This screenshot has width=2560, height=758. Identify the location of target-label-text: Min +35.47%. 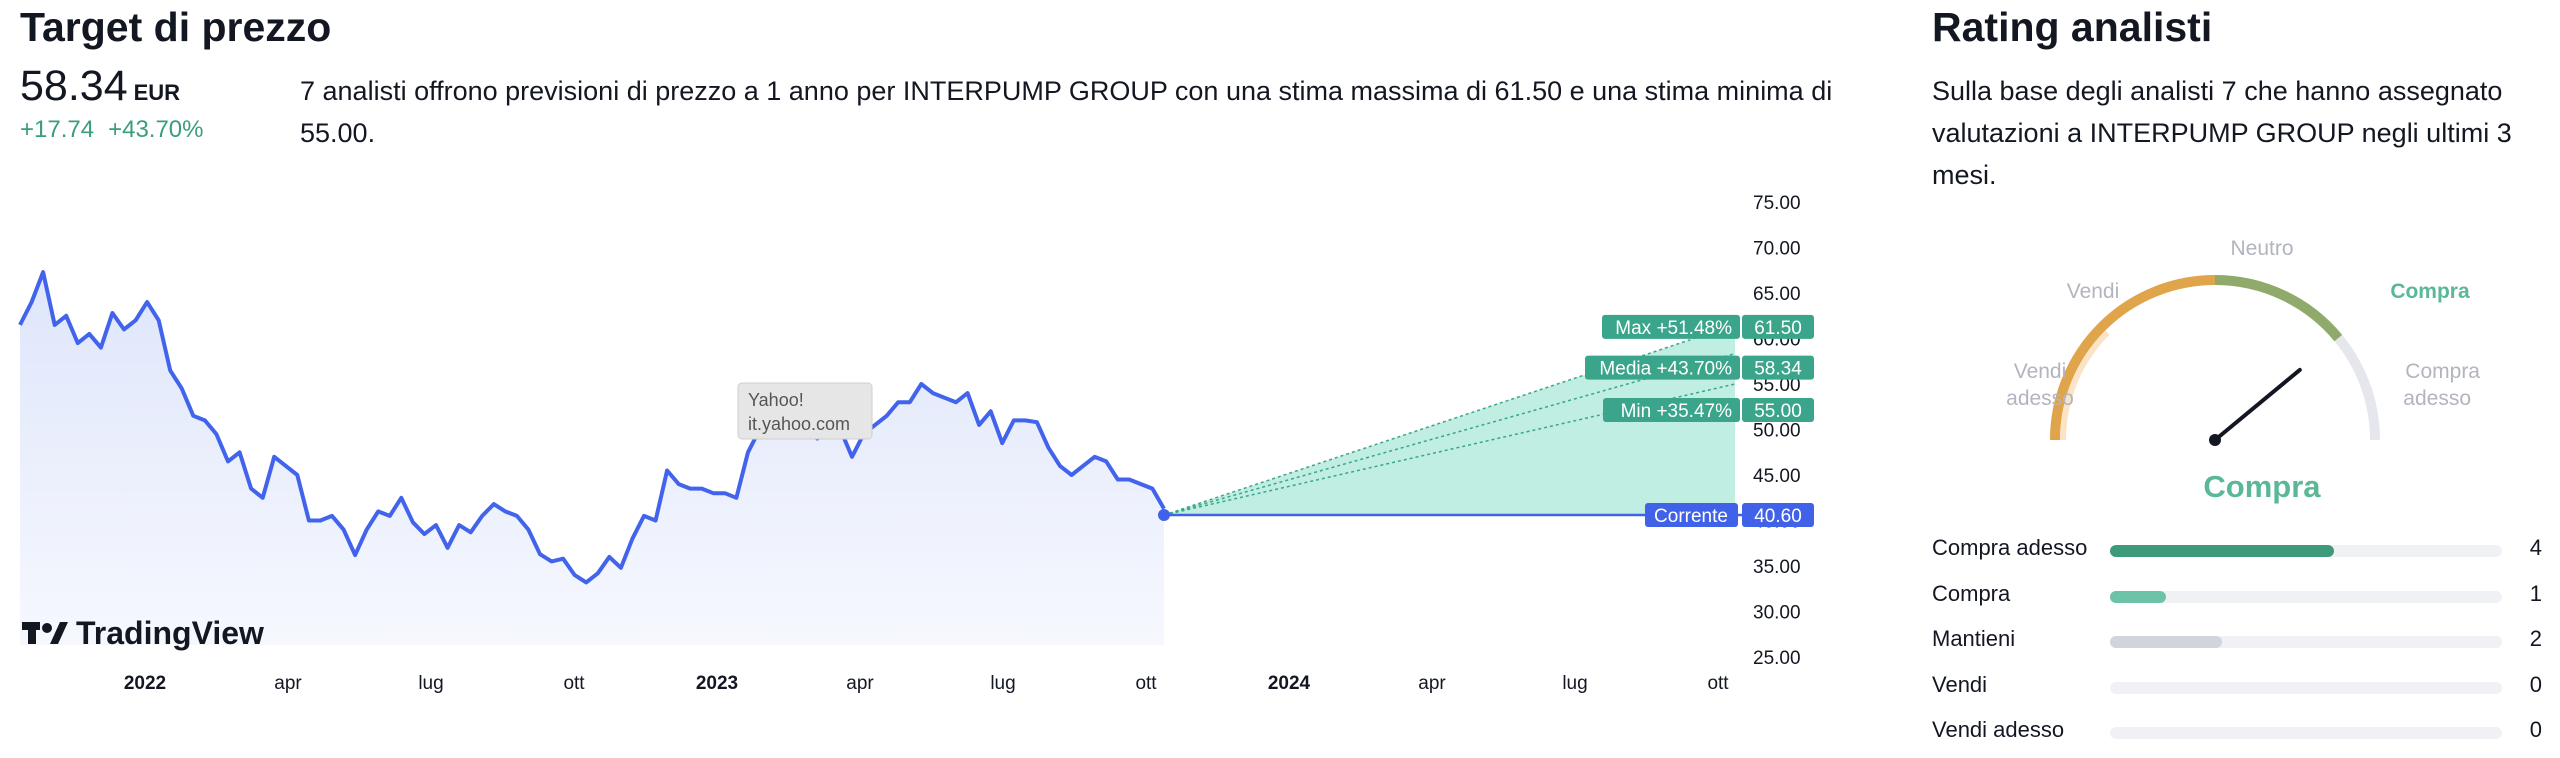
(1677, 411).